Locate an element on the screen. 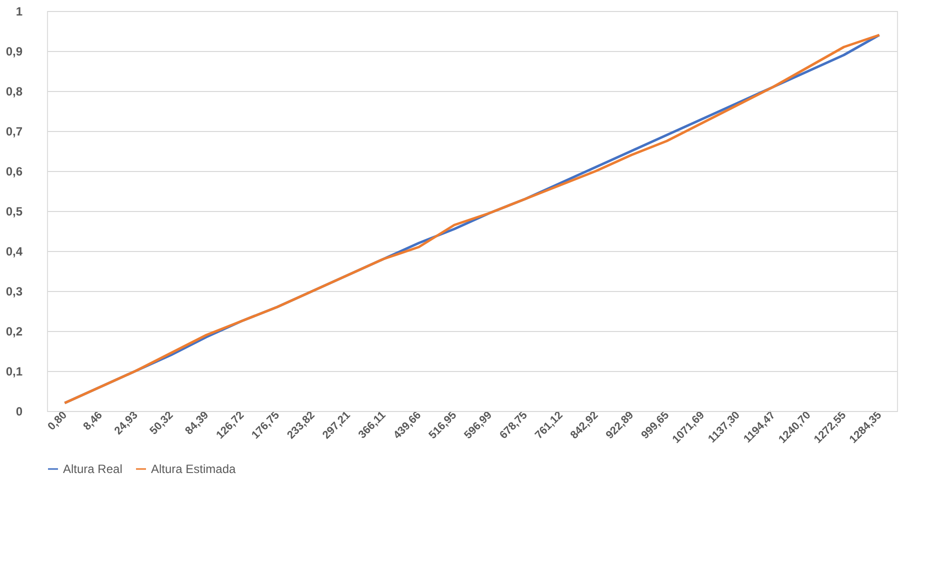  y-tick-label: 0,7 is located at coordinates (14, 131).